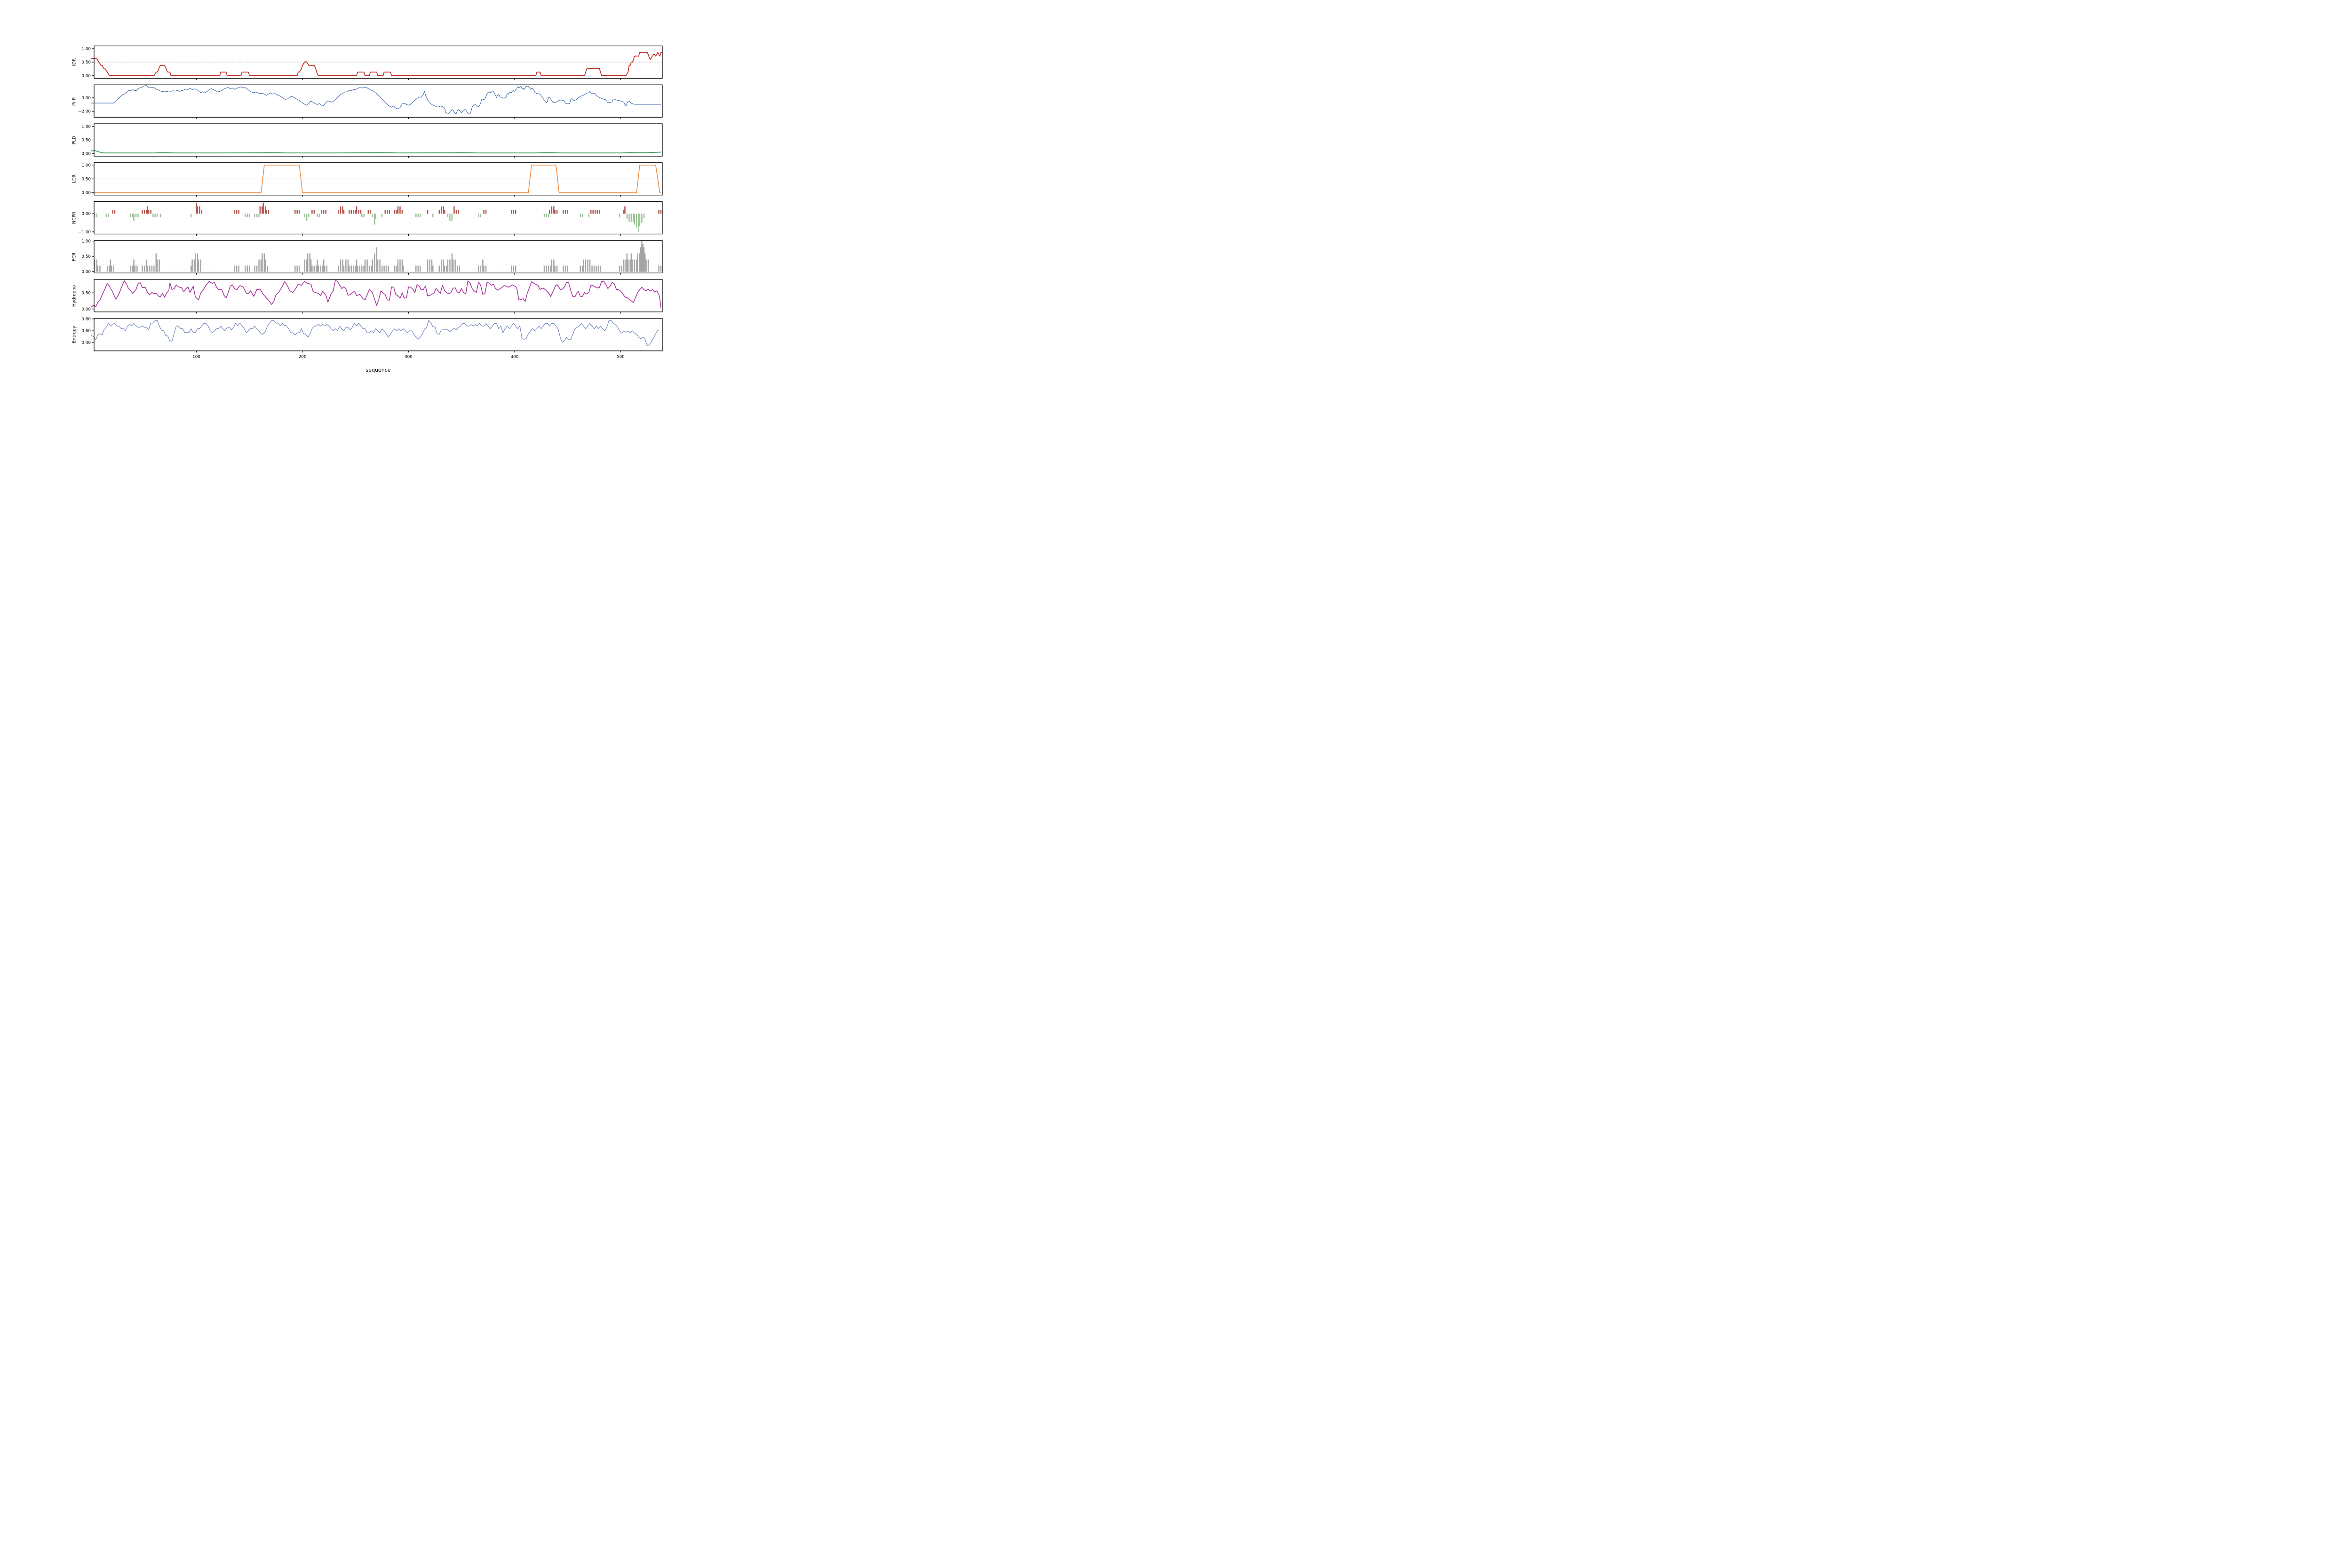 This screenshot has height=1568, width=2352. What do you see at coordinates (378, 256) in the screenshot?
I see `panel-border-fcr` at bounding box center [378, 256].